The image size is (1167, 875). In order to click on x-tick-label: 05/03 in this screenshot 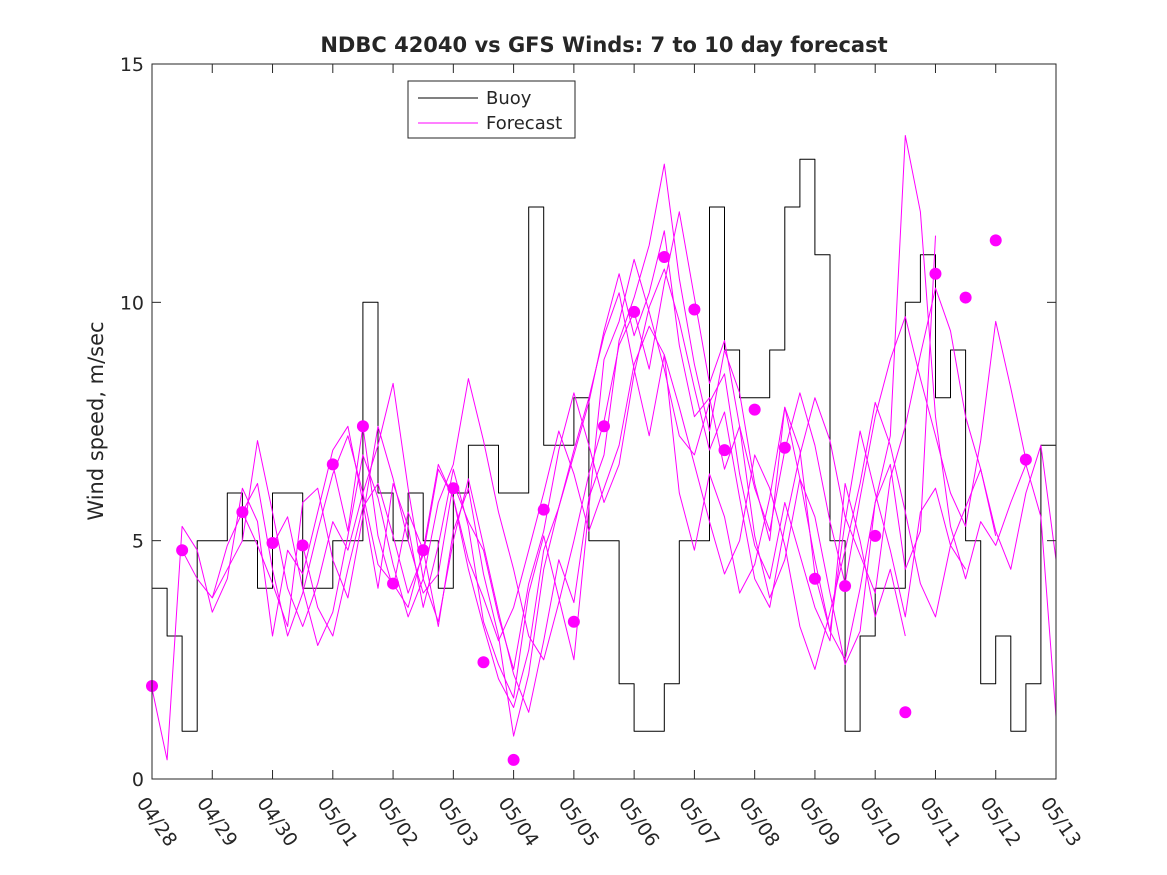, I will do `click(457, 821)`.